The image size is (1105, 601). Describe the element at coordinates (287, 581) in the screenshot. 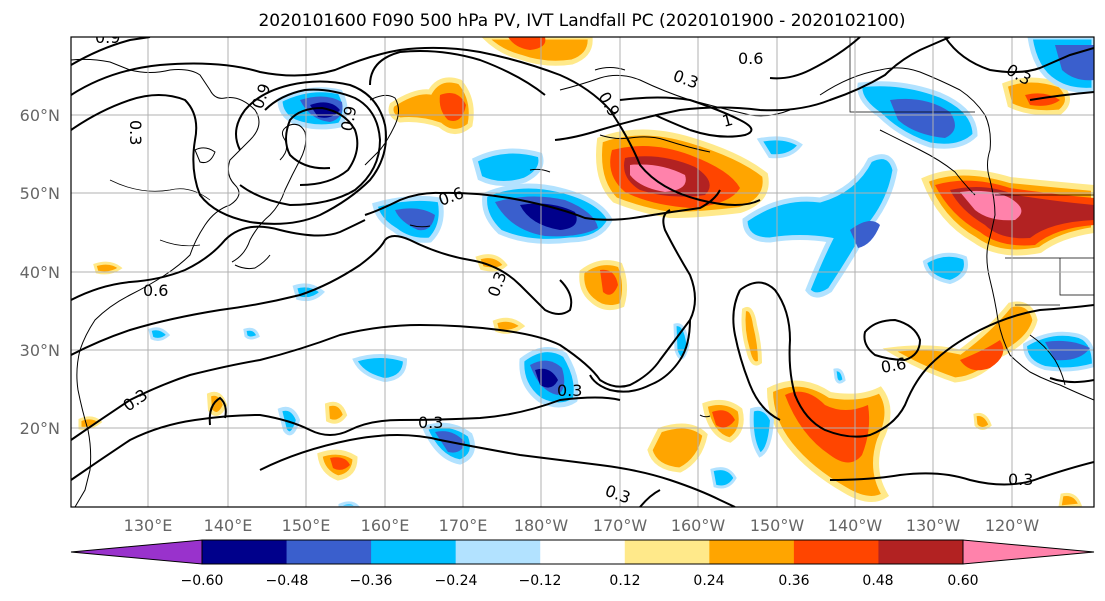

I see `colorbar-tick: −0.48` at that location.